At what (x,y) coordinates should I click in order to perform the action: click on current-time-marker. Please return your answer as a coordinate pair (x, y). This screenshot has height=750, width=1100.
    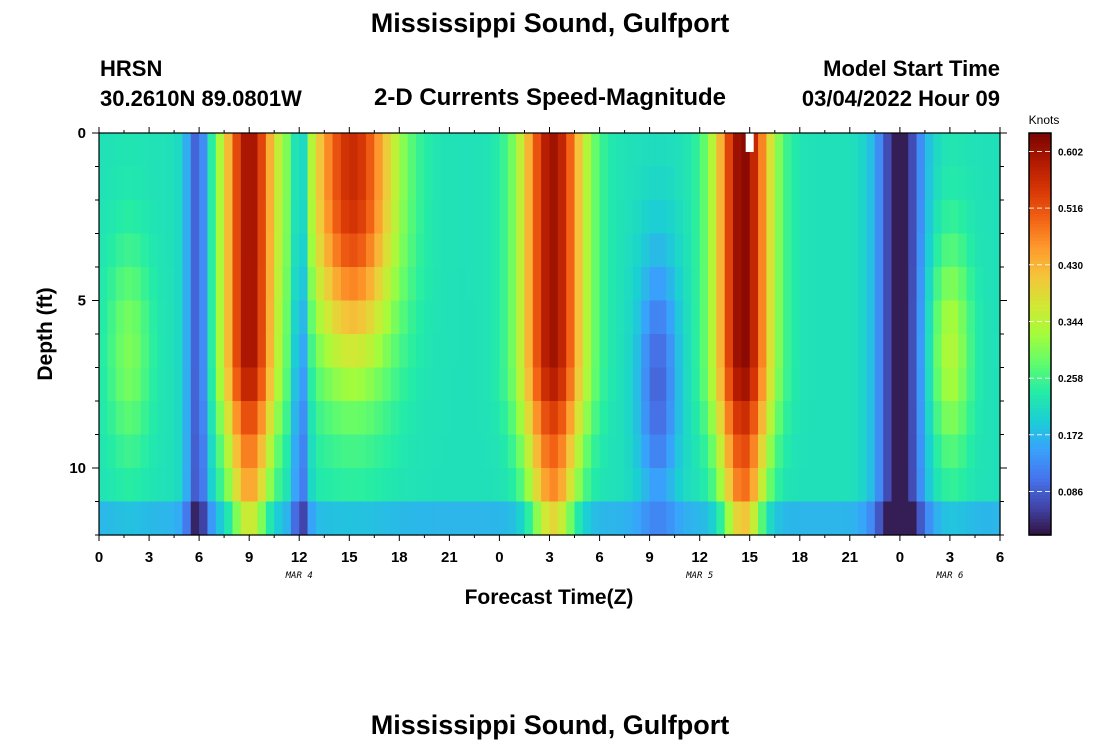
    Looking at the image, I should click on (749, 142).